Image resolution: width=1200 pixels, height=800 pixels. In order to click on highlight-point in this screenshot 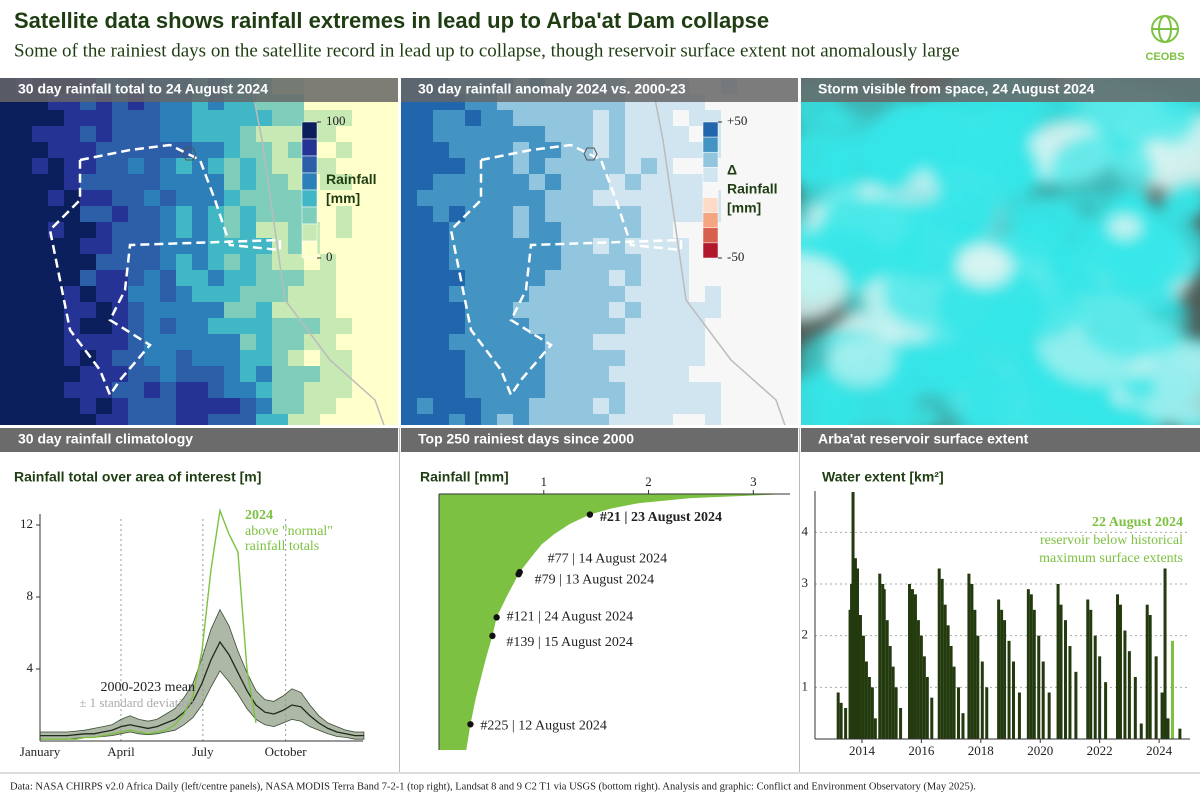, I will do `click(470, 724)`.